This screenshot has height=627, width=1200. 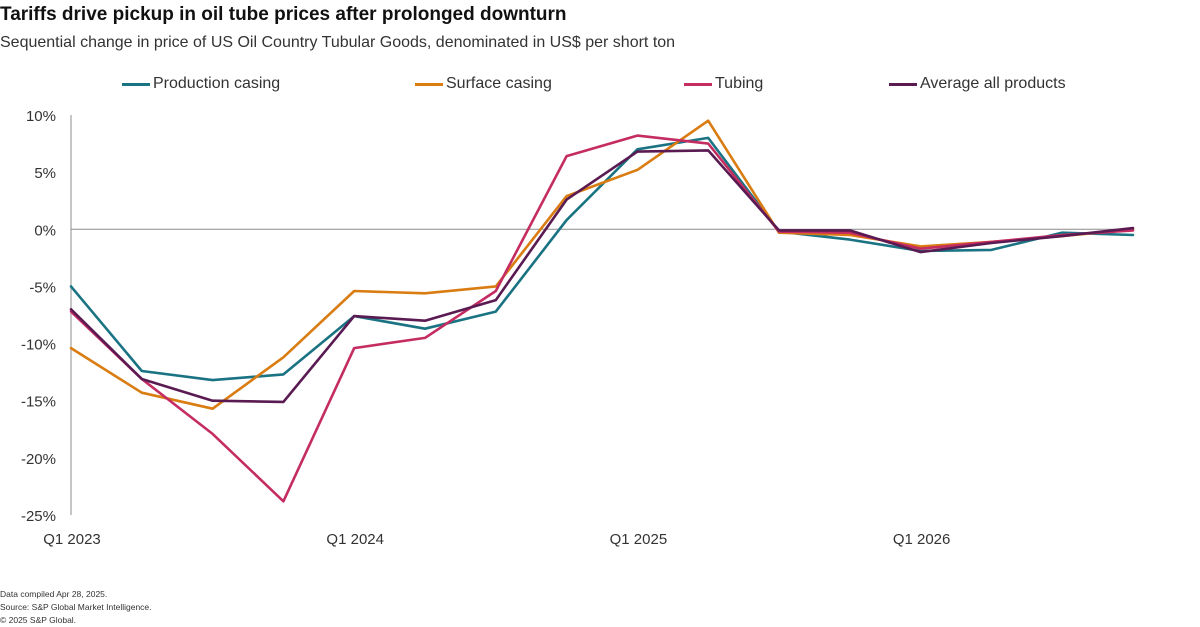 I want to click on legend-label-surface-casing: Surface casing, so click(x=499, y=83).